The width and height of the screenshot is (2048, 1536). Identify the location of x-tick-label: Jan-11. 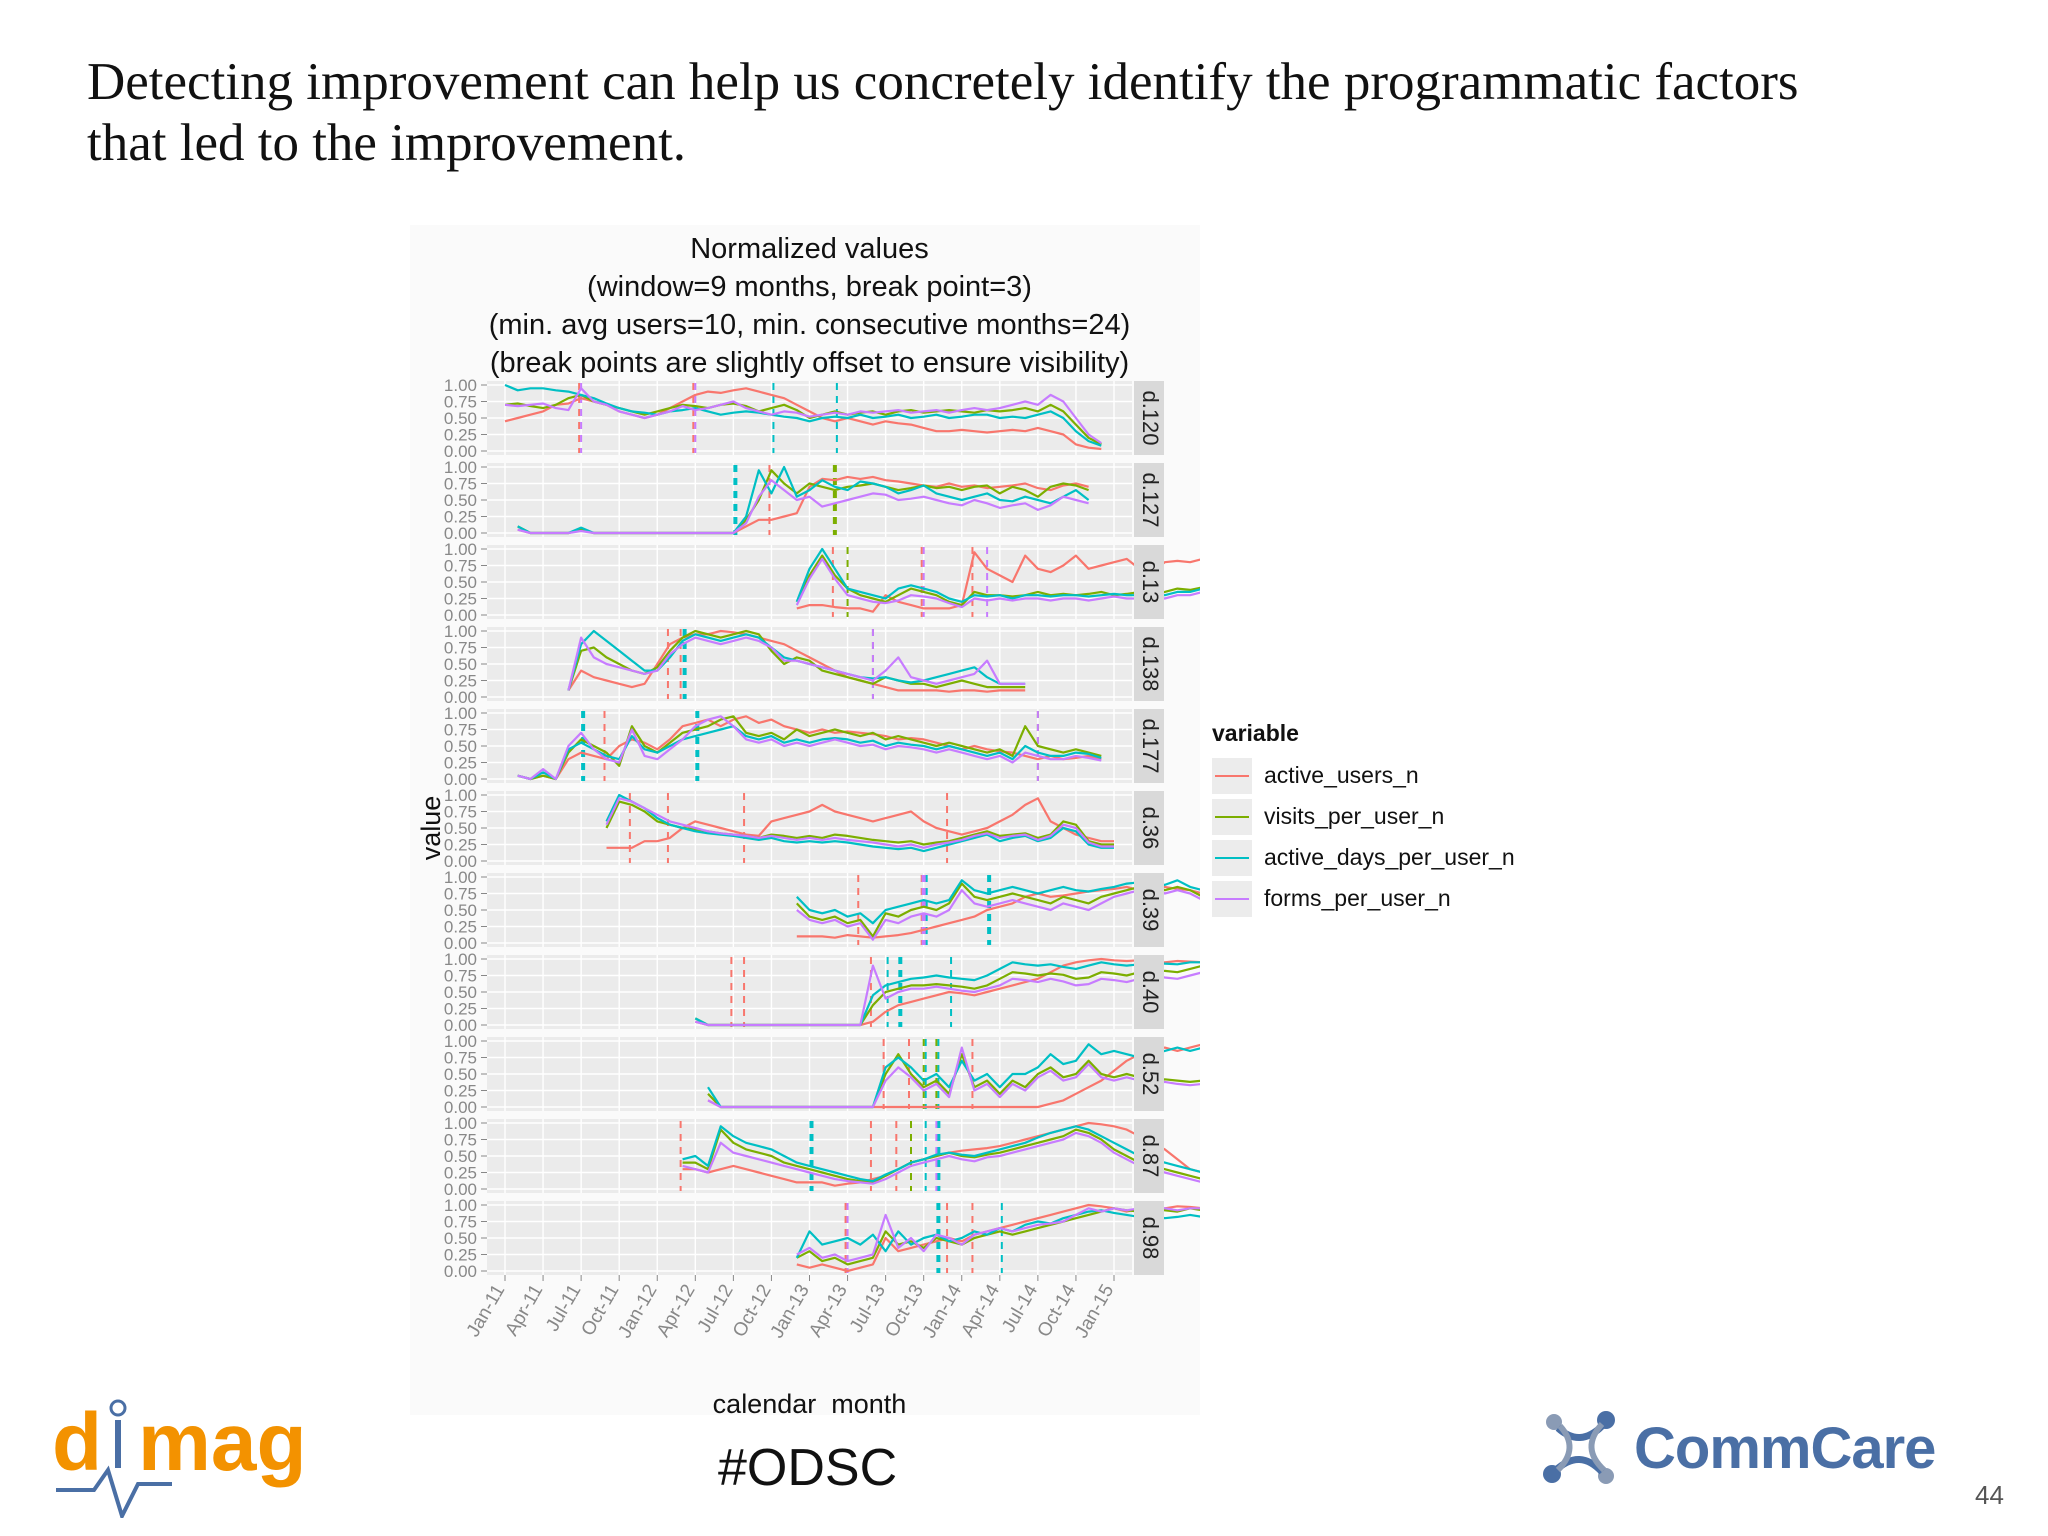
(486, 1311).